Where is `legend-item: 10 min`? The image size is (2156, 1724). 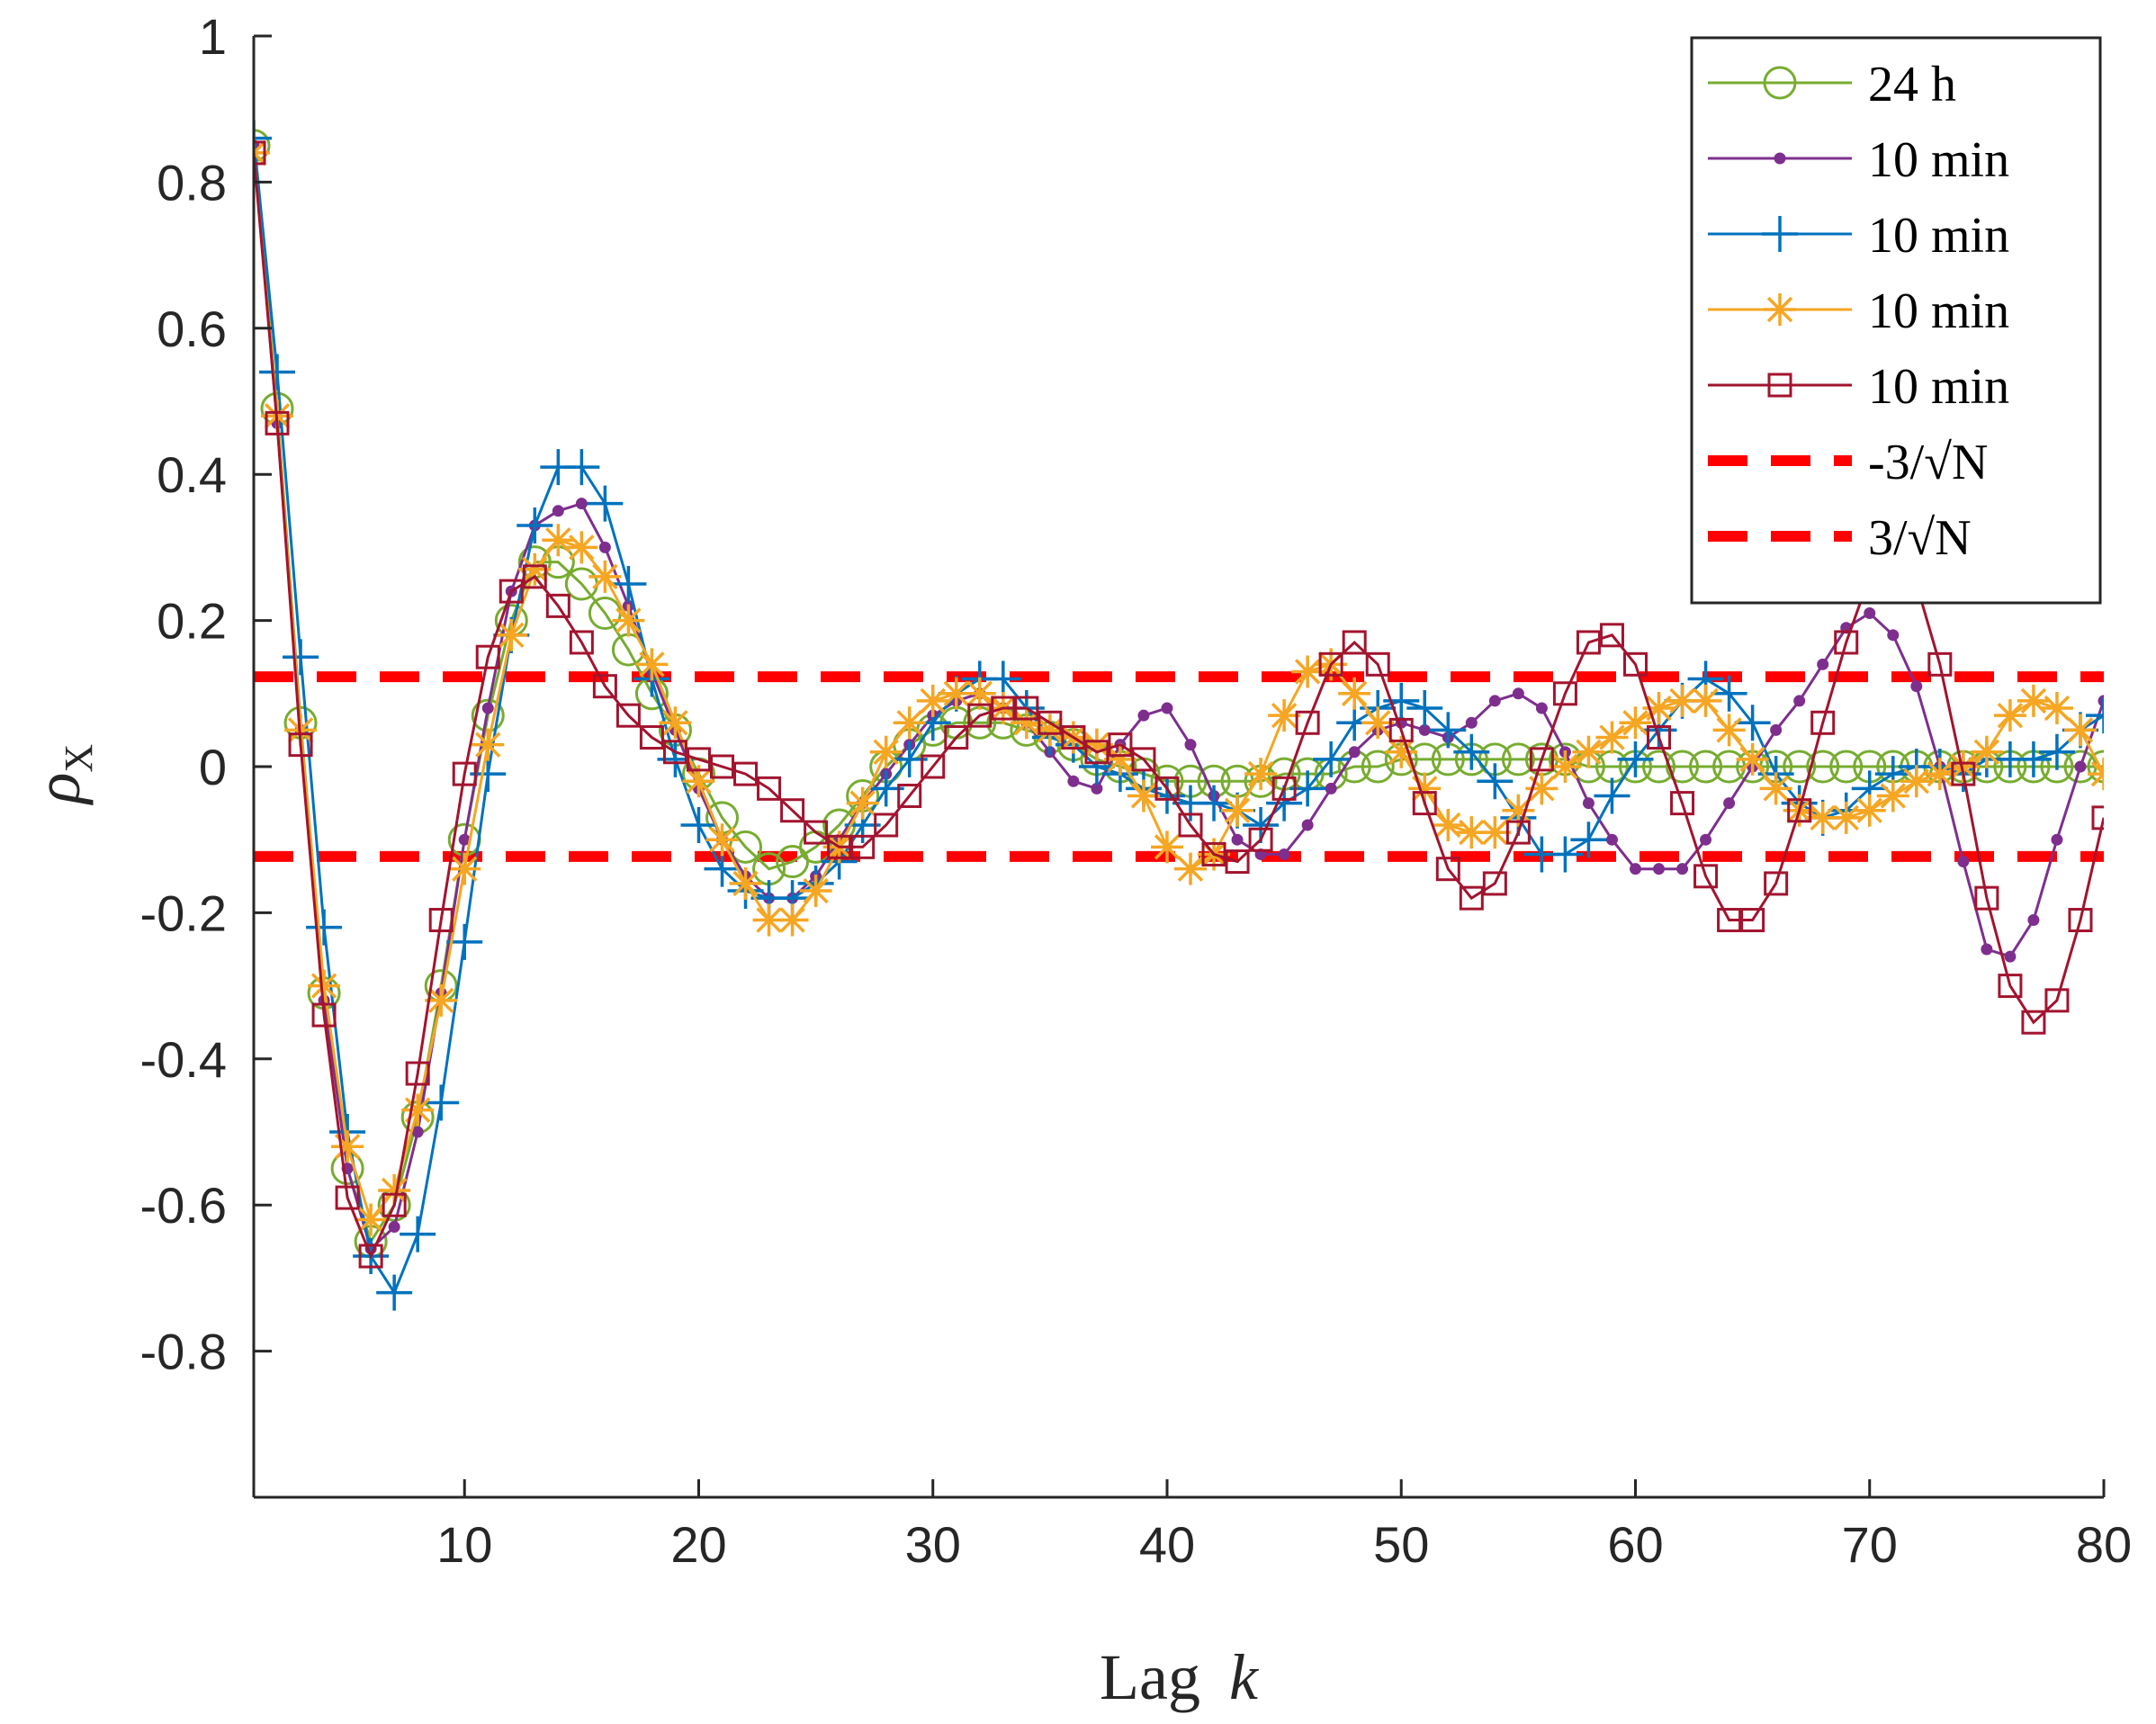
legend-item: 10 min is located at coordinates (1858, 387).